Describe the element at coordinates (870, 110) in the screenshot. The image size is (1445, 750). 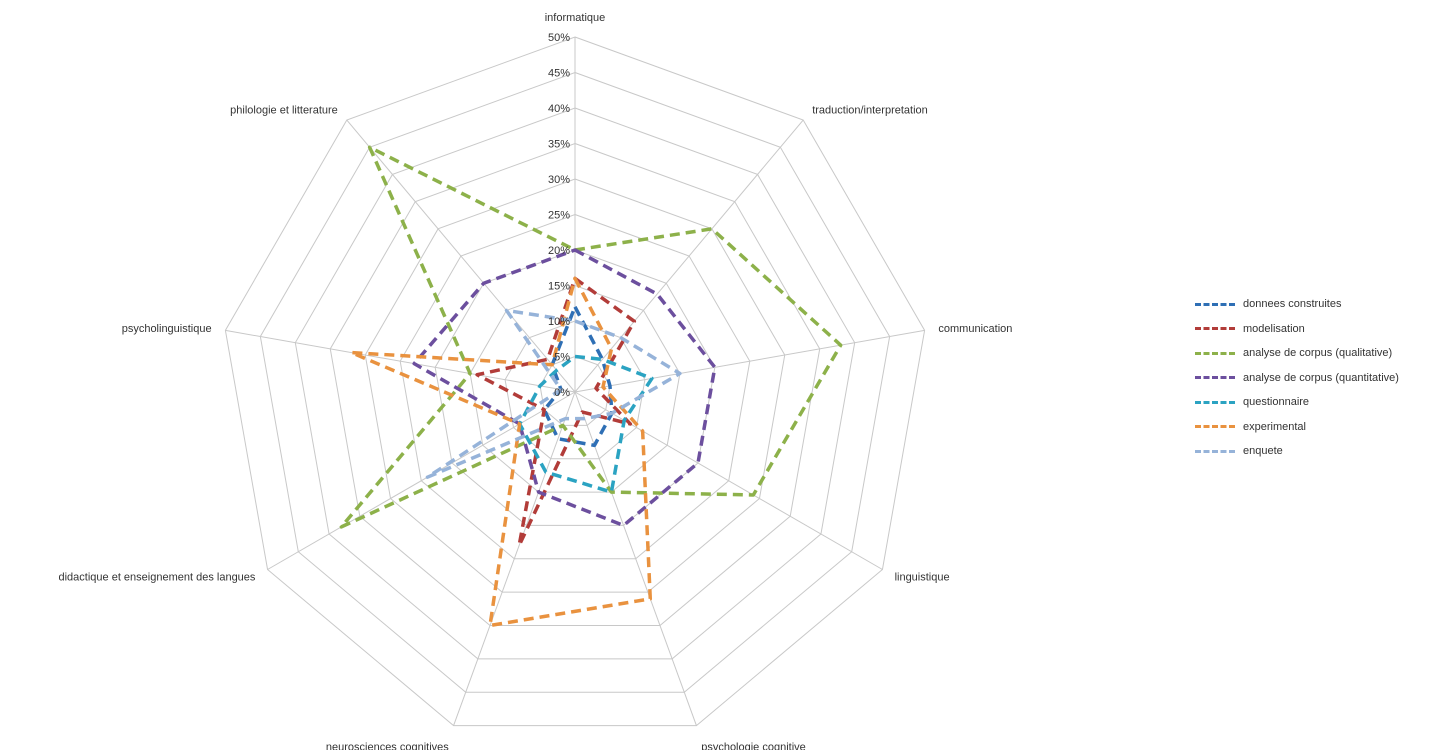
I see `axis-category-label: traduction/interpretation` at that location.